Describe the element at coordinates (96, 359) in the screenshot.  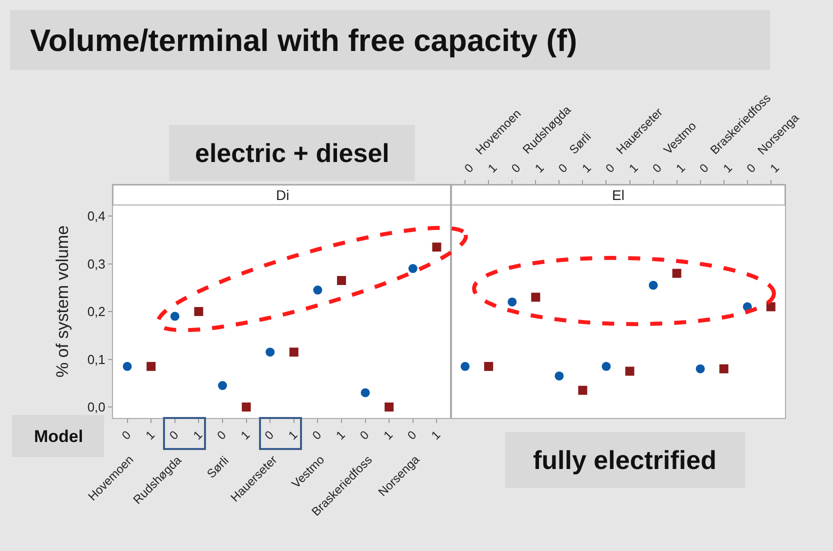
I see `y-tick-label: 0,1` at that location.